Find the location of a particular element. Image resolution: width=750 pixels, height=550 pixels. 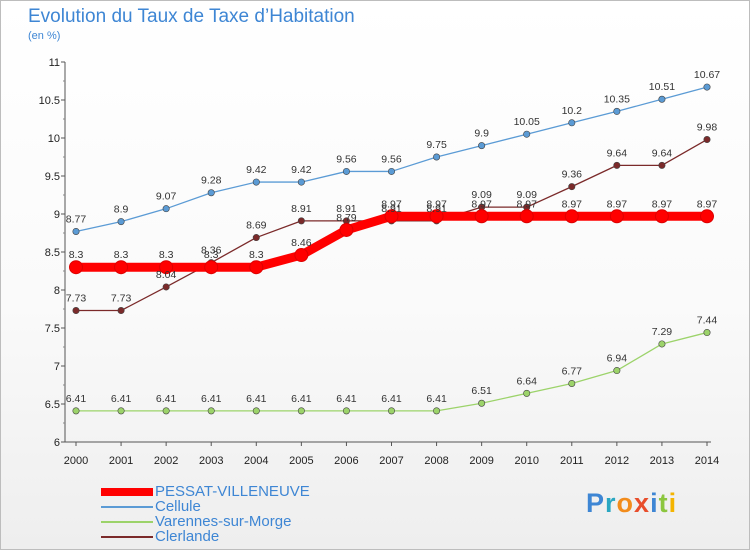

y-tick-label: 11 is located at coordinates (54, 63).